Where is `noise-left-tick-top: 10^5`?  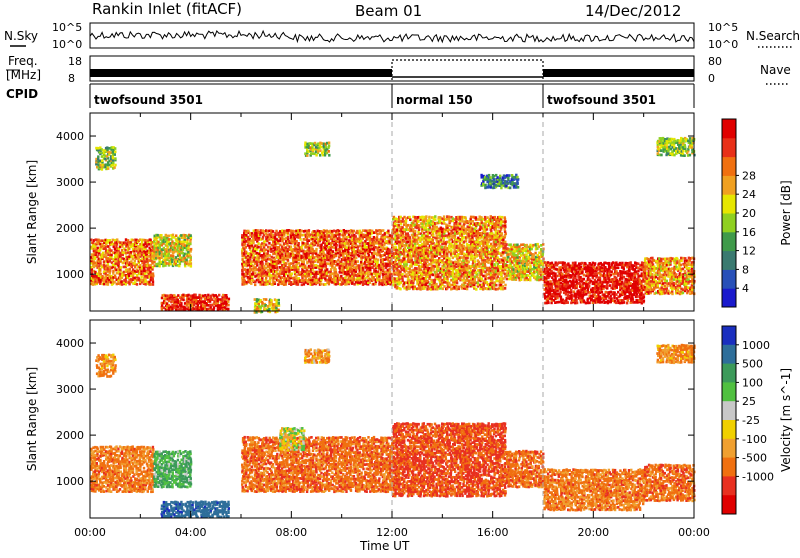
noise-left-tick-top: 10^5 is located at coordinates (67, 27).